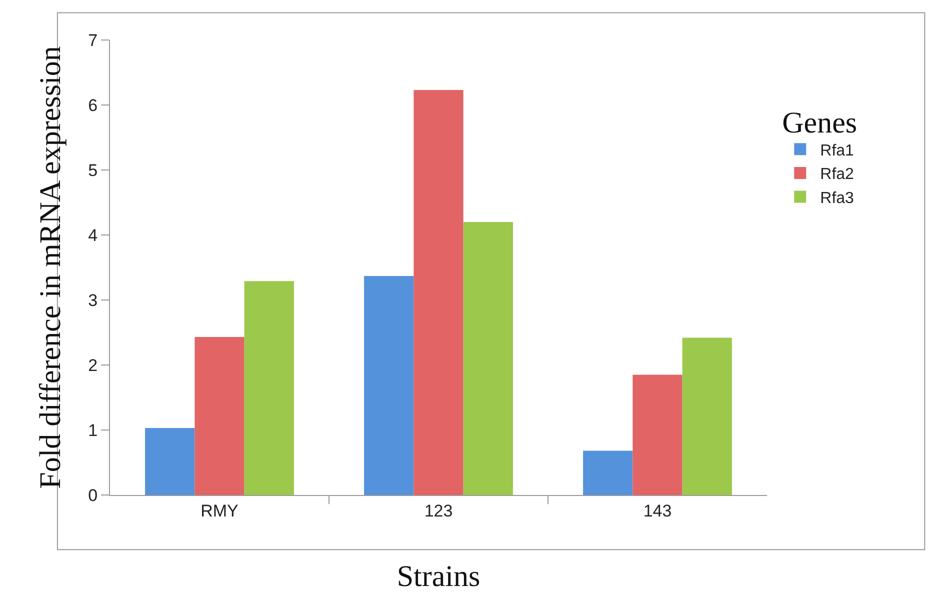 The image size is (947, 605). I want to click on y-tick-label: 0, so click(93, 495).